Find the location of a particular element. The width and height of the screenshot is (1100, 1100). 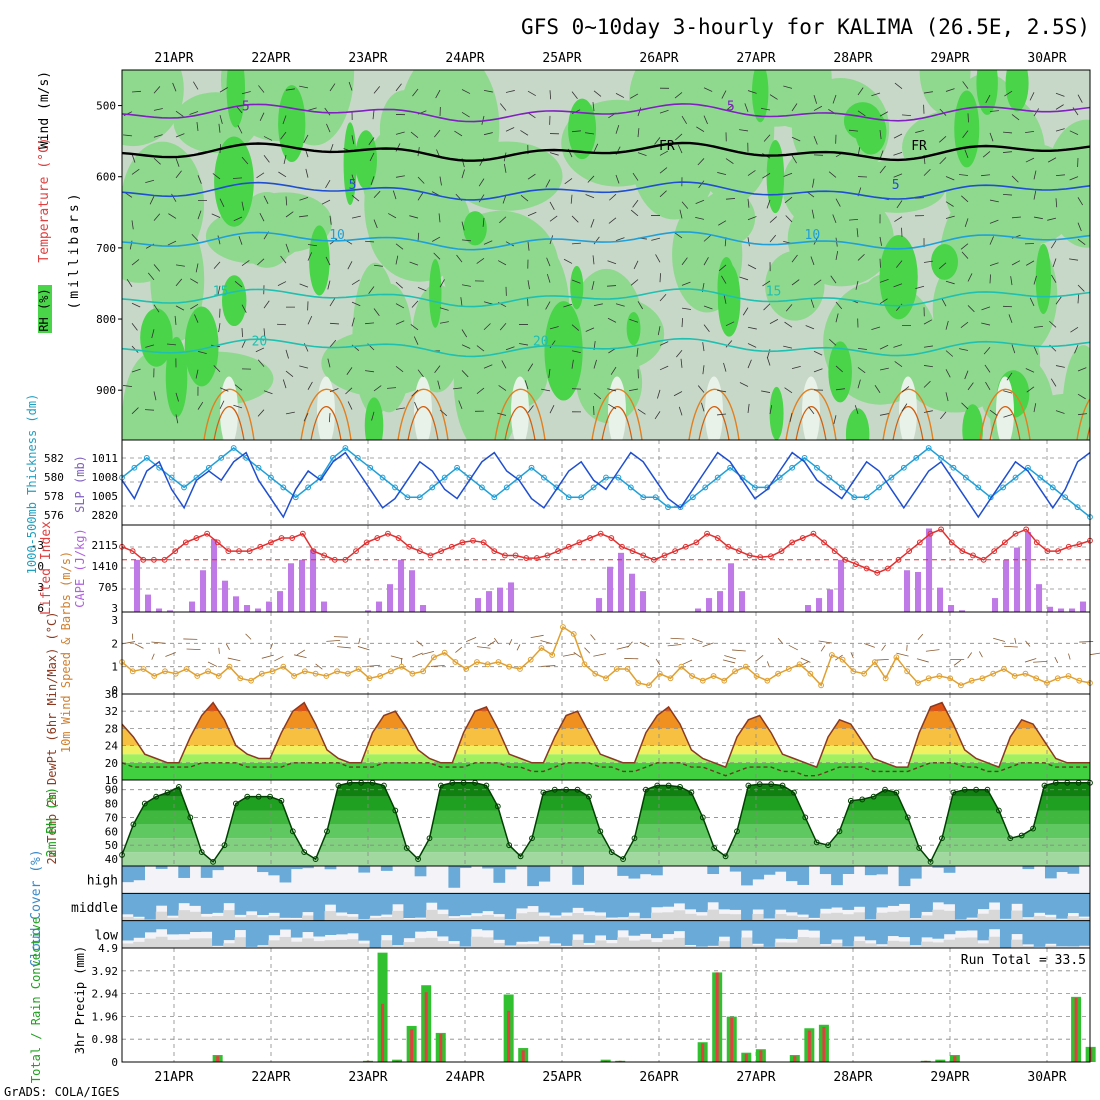

thickness-line is located at coordinates (606, 482).